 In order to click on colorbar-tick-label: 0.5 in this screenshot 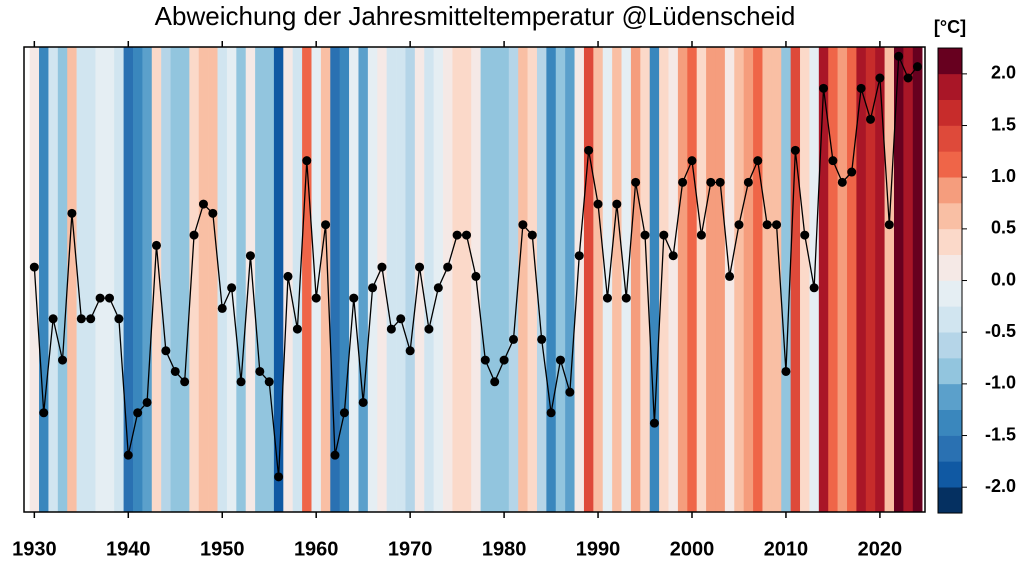, I will do `click(1003, 228)`.